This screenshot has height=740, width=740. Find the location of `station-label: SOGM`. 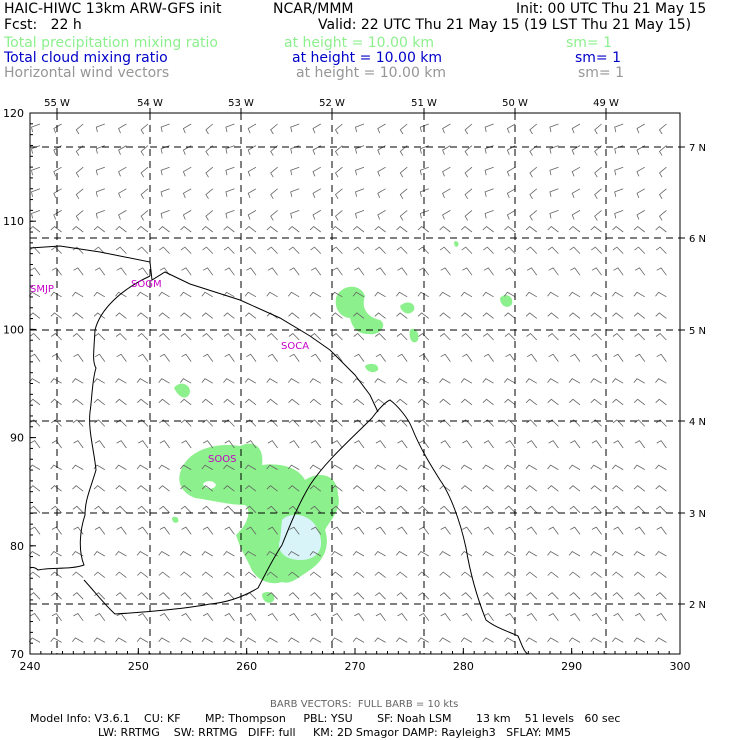

station-label: SOGM is located at coordinates (146, 284).